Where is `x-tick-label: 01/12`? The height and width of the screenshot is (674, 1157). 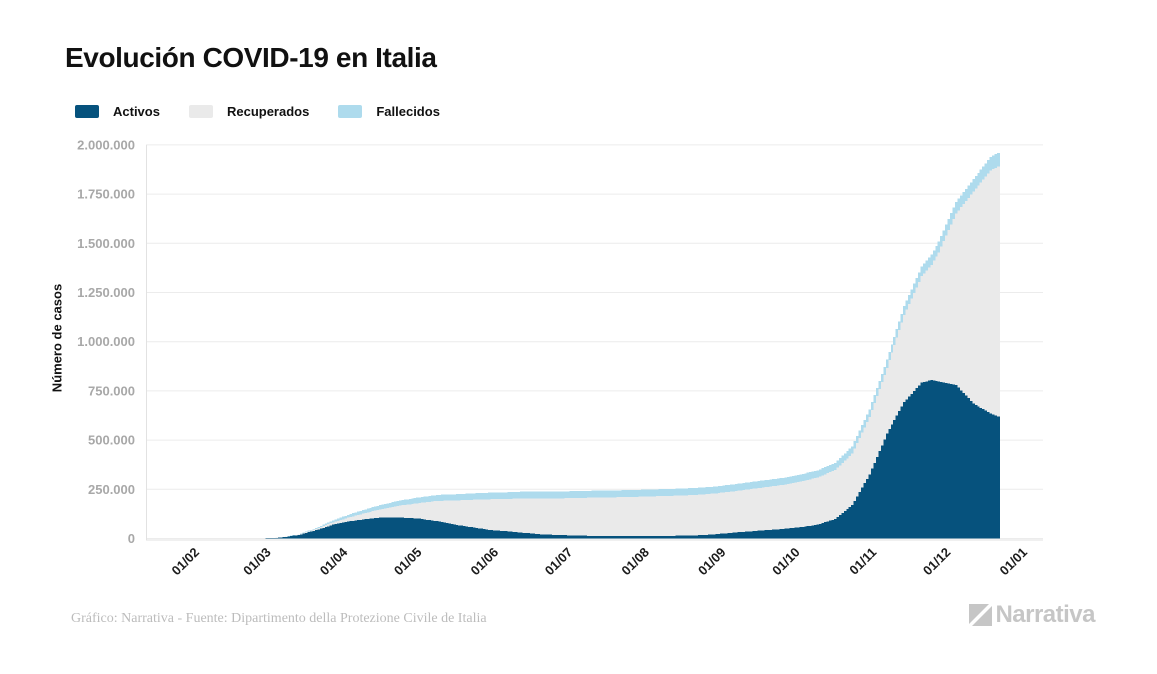 x-tick-label: 01/12 is located at coordinates (937, 562).